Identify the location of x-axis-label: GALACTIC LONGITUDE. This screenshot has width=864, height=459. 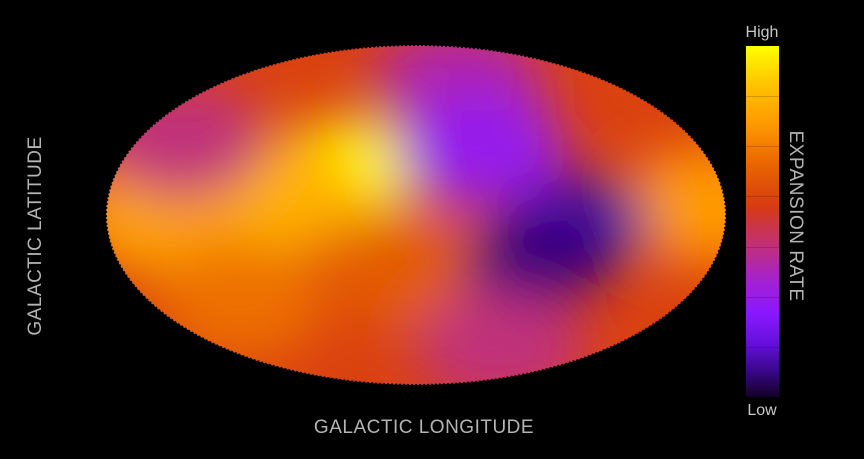
(424, 427).